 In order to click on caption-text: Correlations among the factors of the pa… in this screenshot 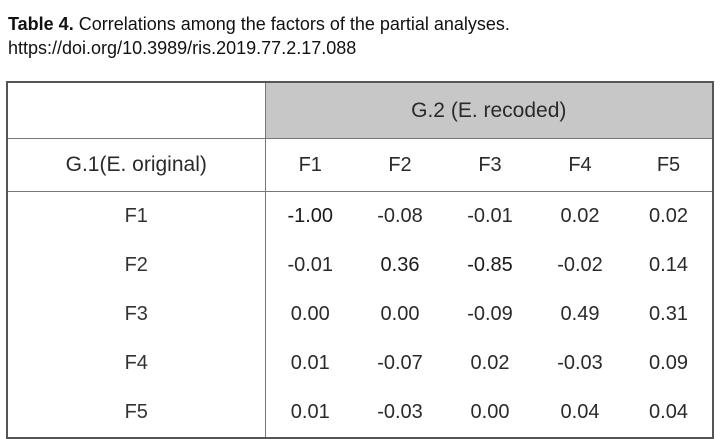, I will do `click(291, 24)`.